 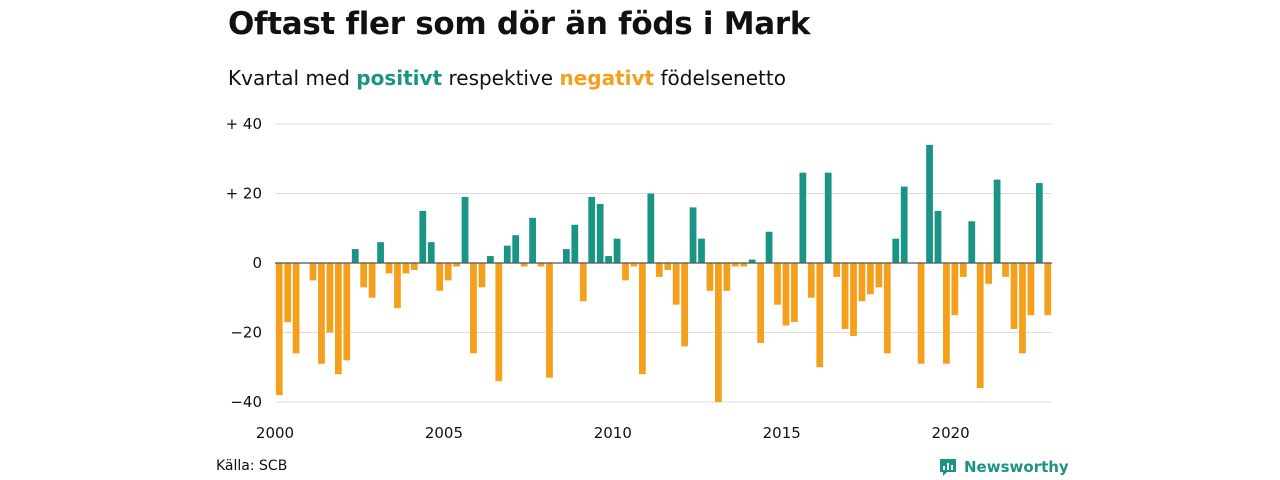 I want to click on y-axis-ticks: + 40 + 20 0 −20 −40, so click(x=244, y=263).